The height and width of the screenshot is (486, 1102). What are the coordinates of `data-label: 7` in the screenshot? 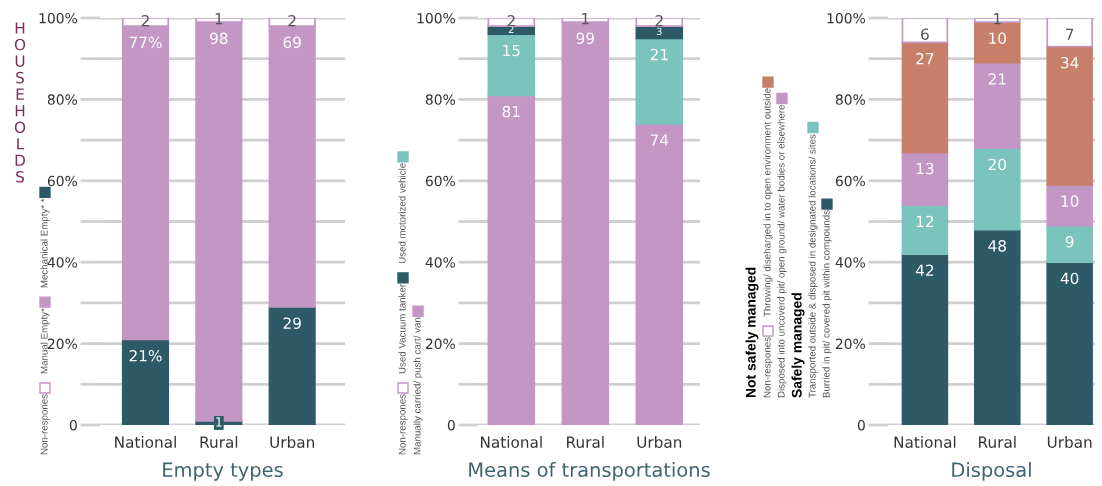 It's located at (1070, 34).